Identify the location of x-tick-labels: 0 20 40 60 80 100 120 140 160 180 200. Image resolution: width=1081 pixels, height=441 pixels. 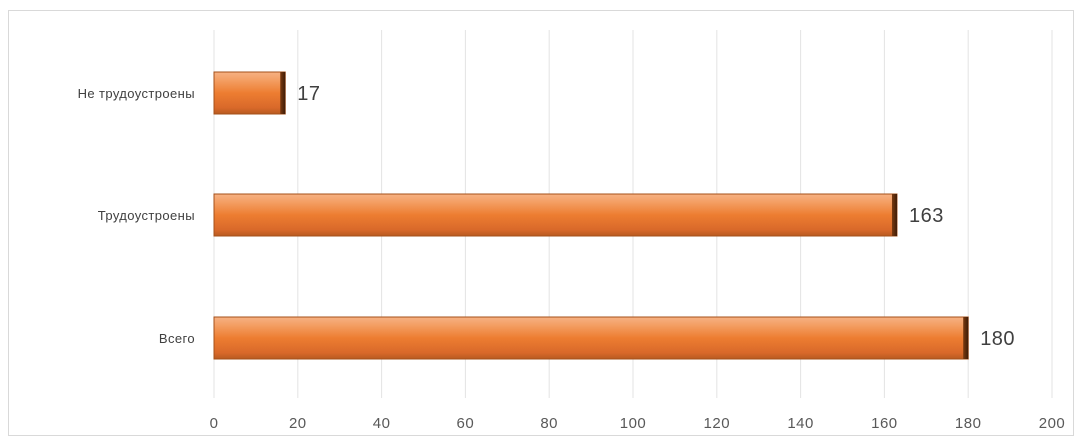
(638, 423).